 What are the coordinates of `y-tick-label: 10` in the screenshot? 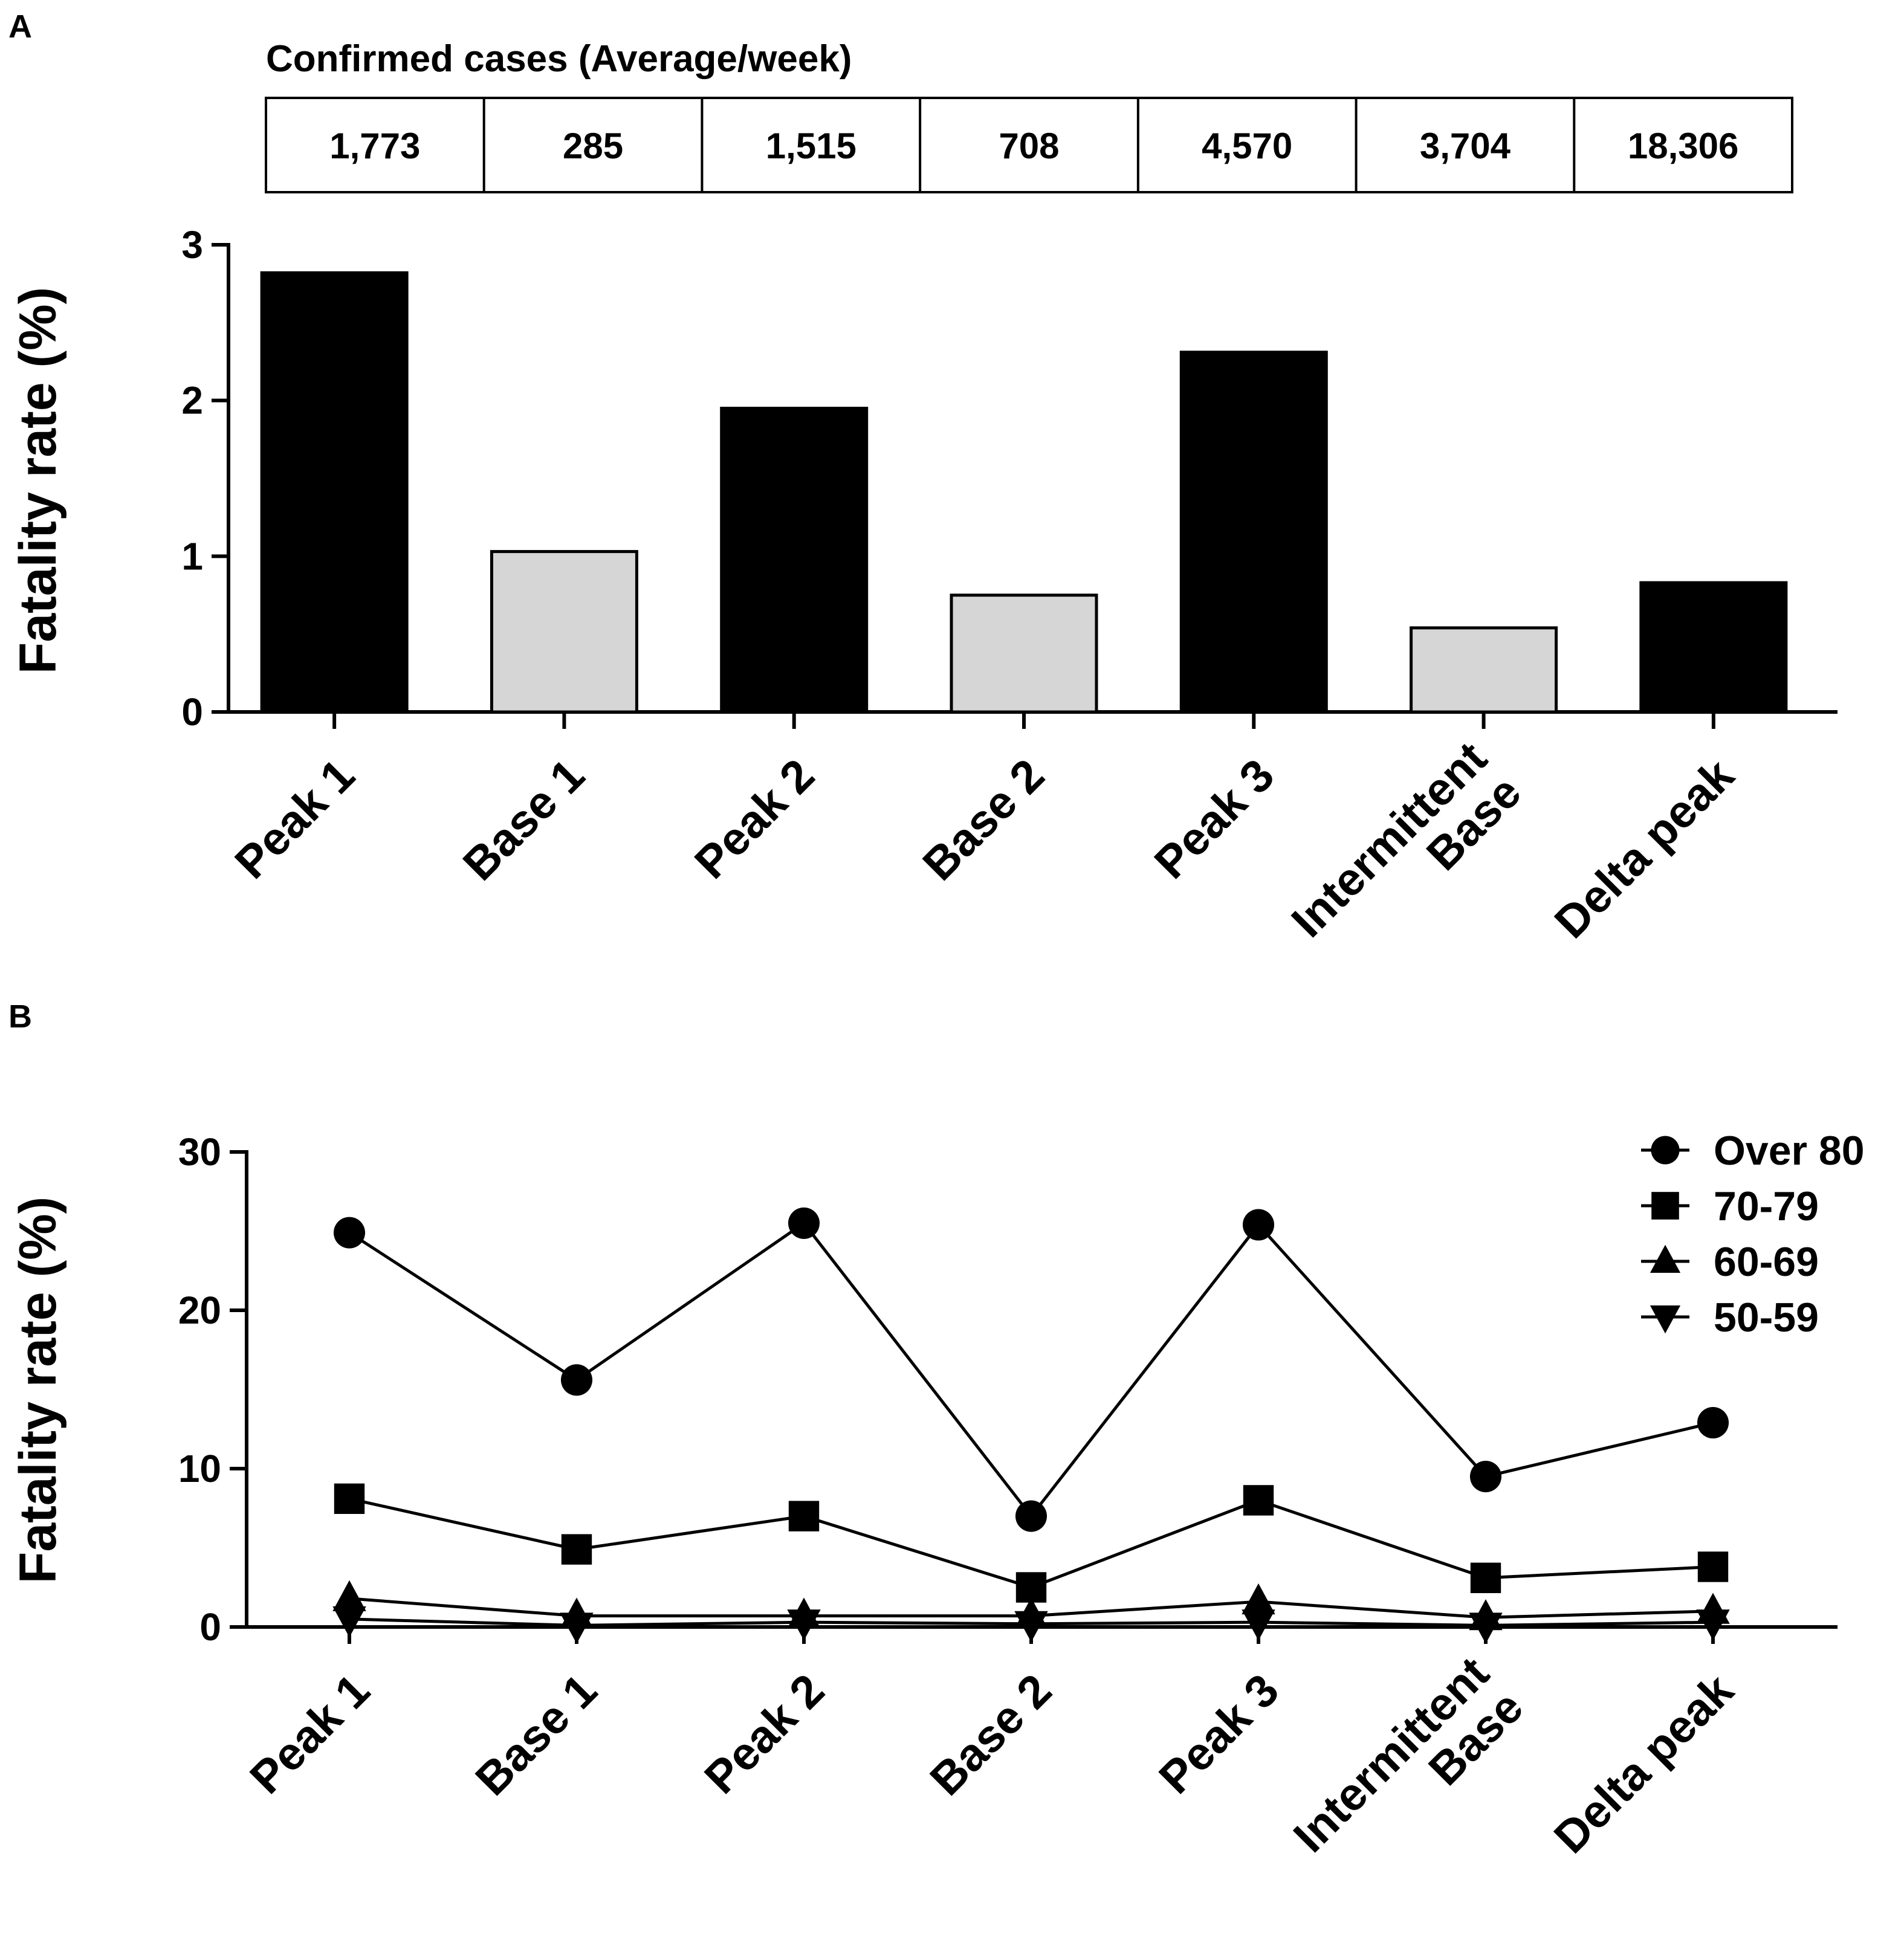 It's located at (199, 1468).